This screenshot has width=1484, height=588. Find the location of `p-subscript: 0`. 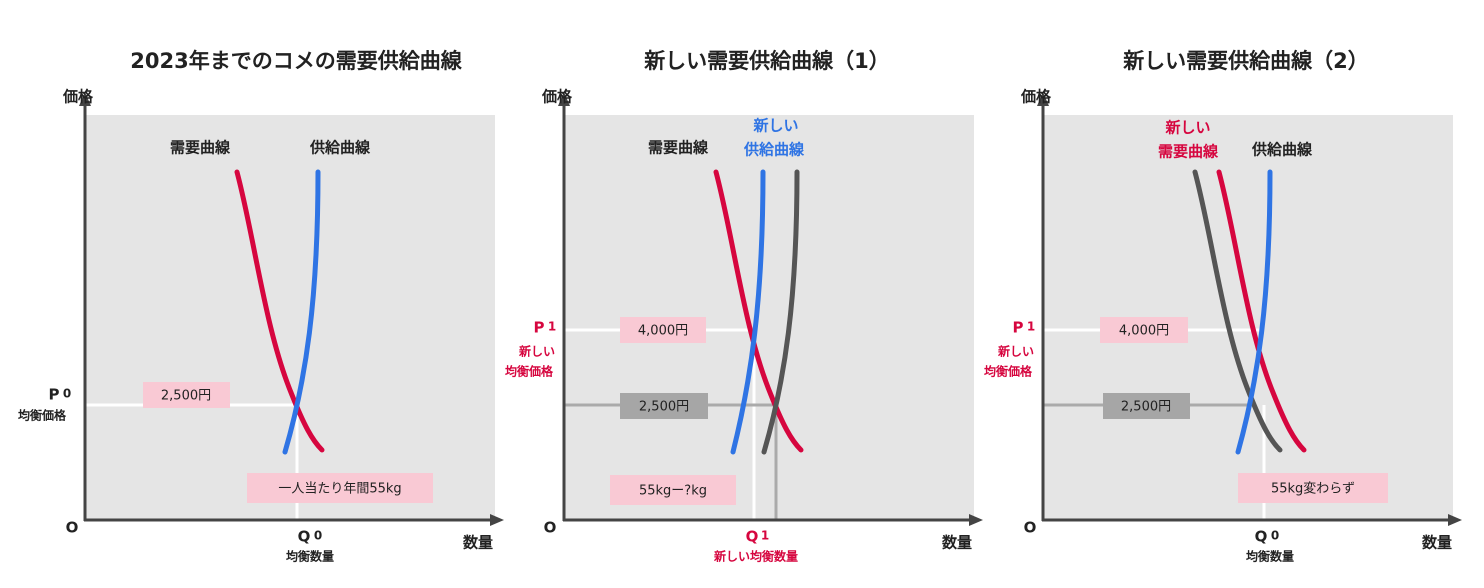

p-subscript: 0 is located at coordinates (67, 394).